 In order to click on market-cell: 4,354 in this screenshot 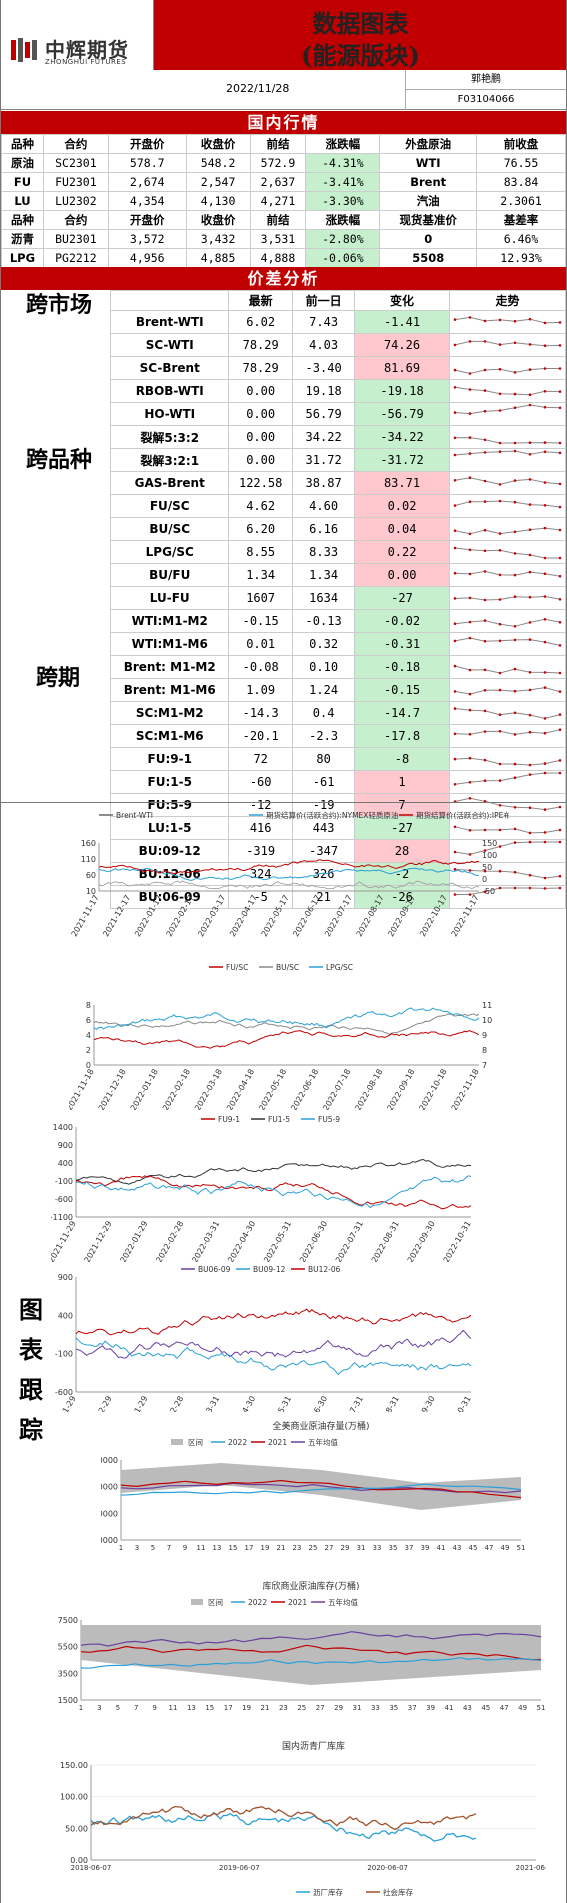, I will do `click(147, 201)`.